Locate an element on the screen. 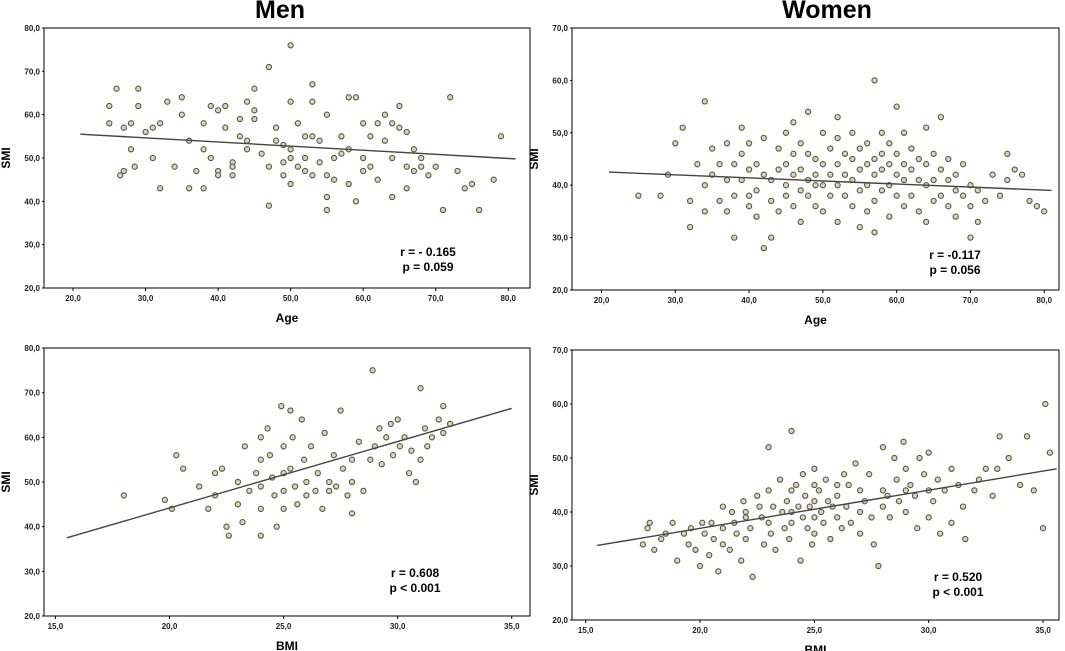  p-value: p < 0.001 is located at coordinates (957, 592).